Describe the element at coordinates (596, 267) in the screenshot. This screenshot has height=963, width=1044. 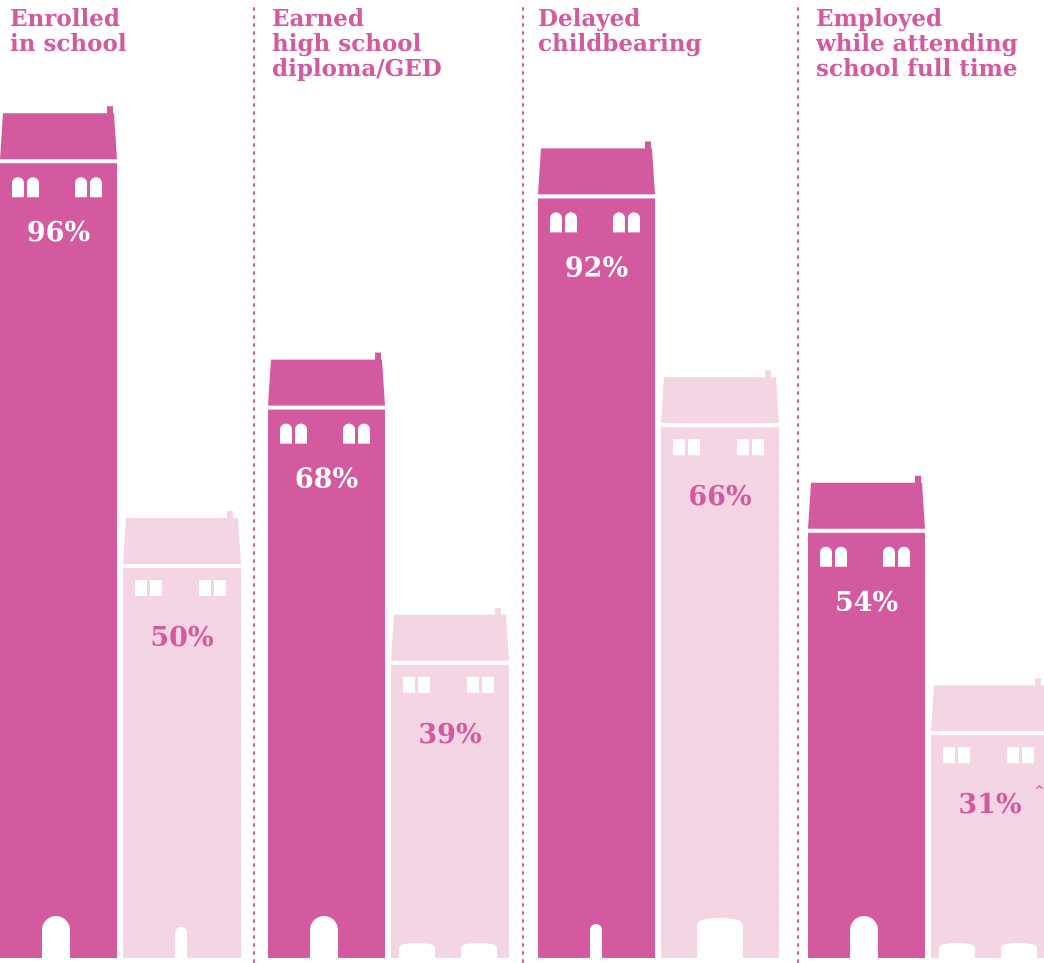
I see `value-label: 92%` at that location.